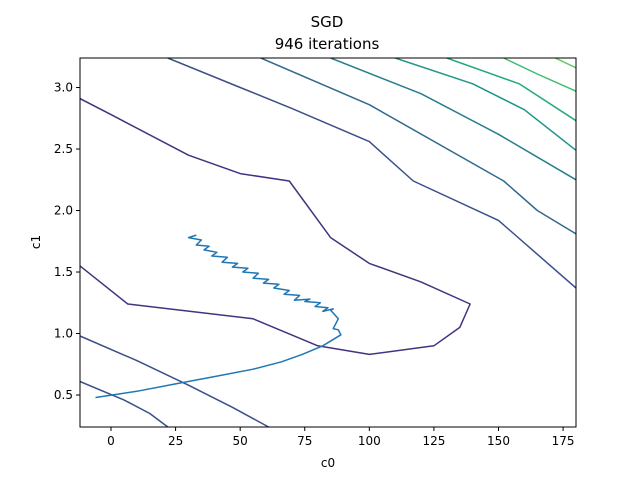 The height and width of the screenshot is (485, 640). I want to click on chart-title: SGD, so click(327, 22).